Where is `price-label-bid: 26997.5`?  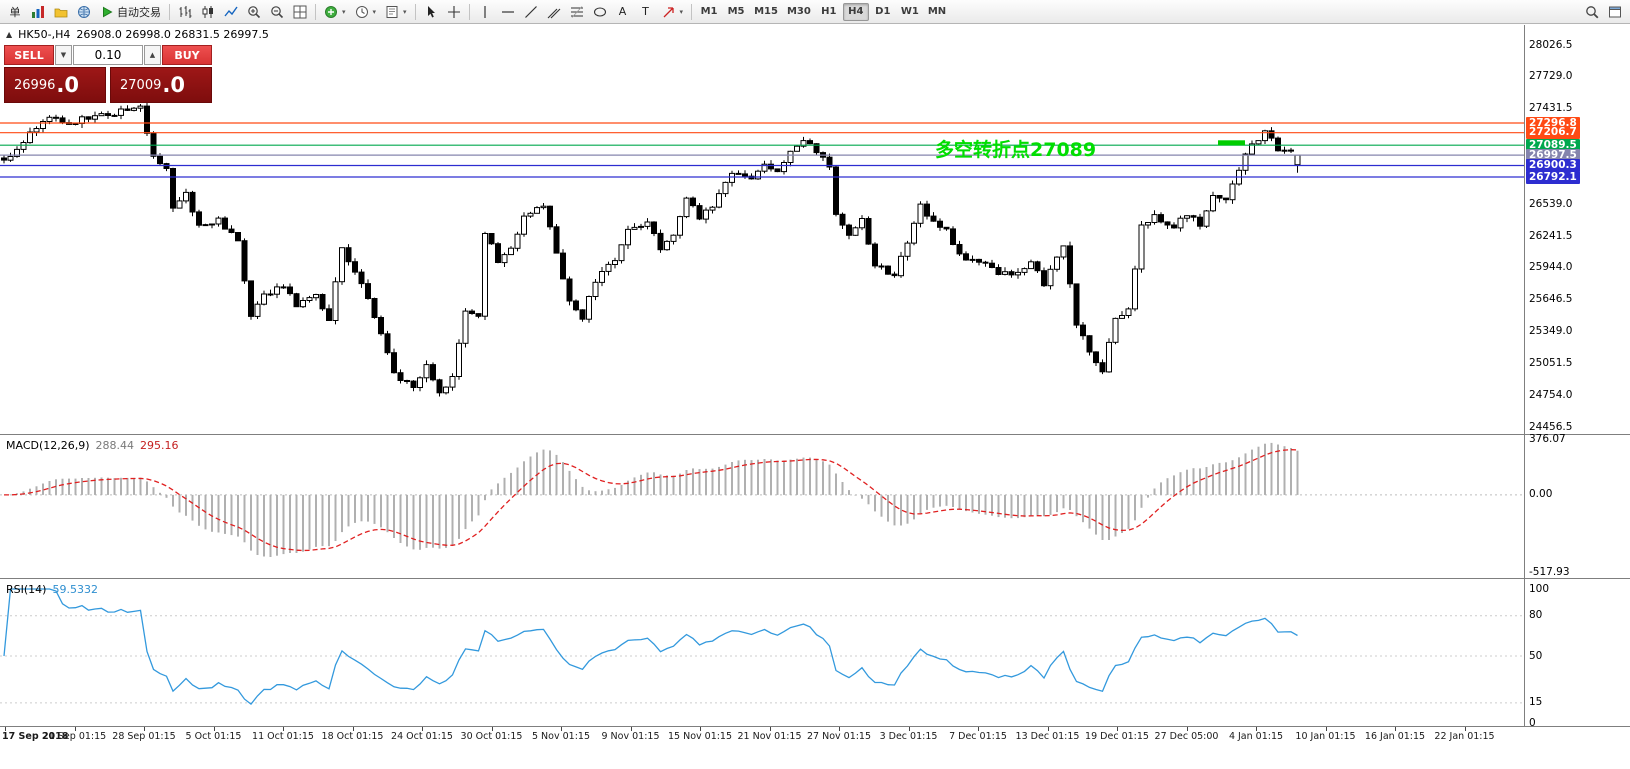 price-label-bid: 26997.5 is located at coordinates (1553, 155).